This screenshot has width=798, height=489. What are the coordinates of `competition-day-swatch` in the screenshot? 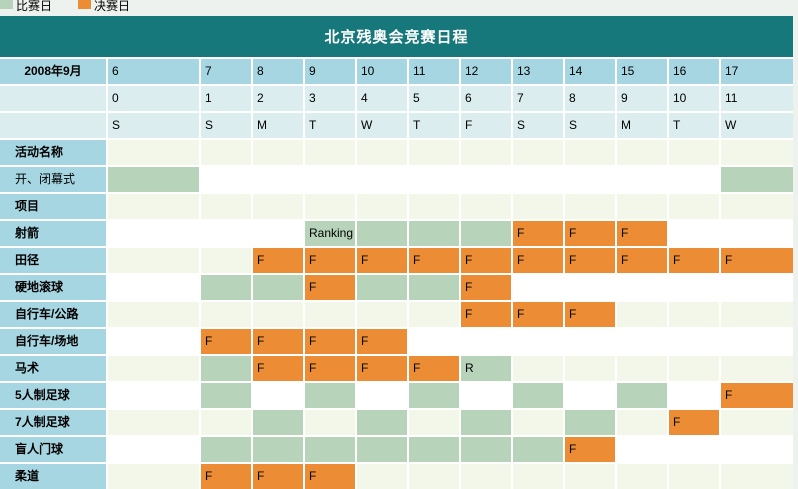 It's located at (6, 4).